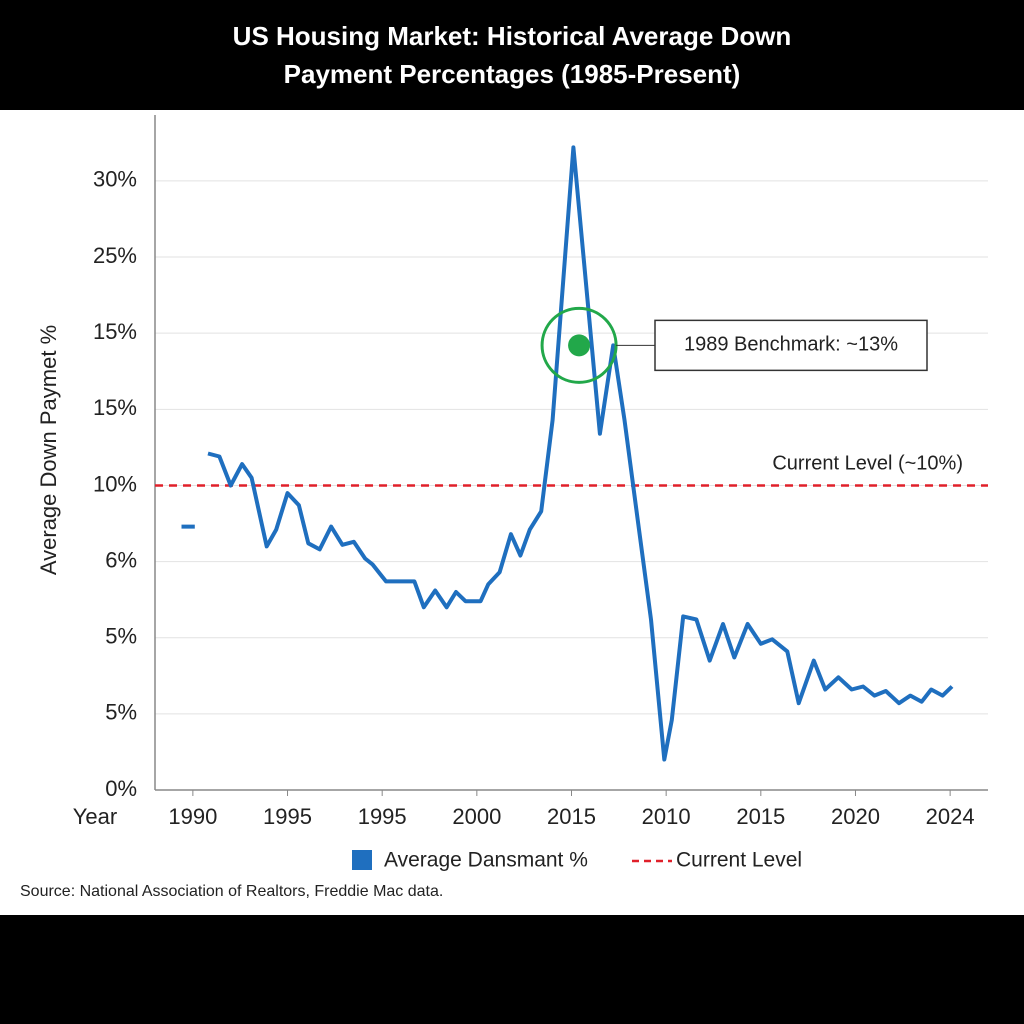 Image resolution: width=1024 pixels, height=1024 pixels. Describe the element at coordinates (666, 816) in the screenshot. I see `x-tick-label: 2010` at that location.